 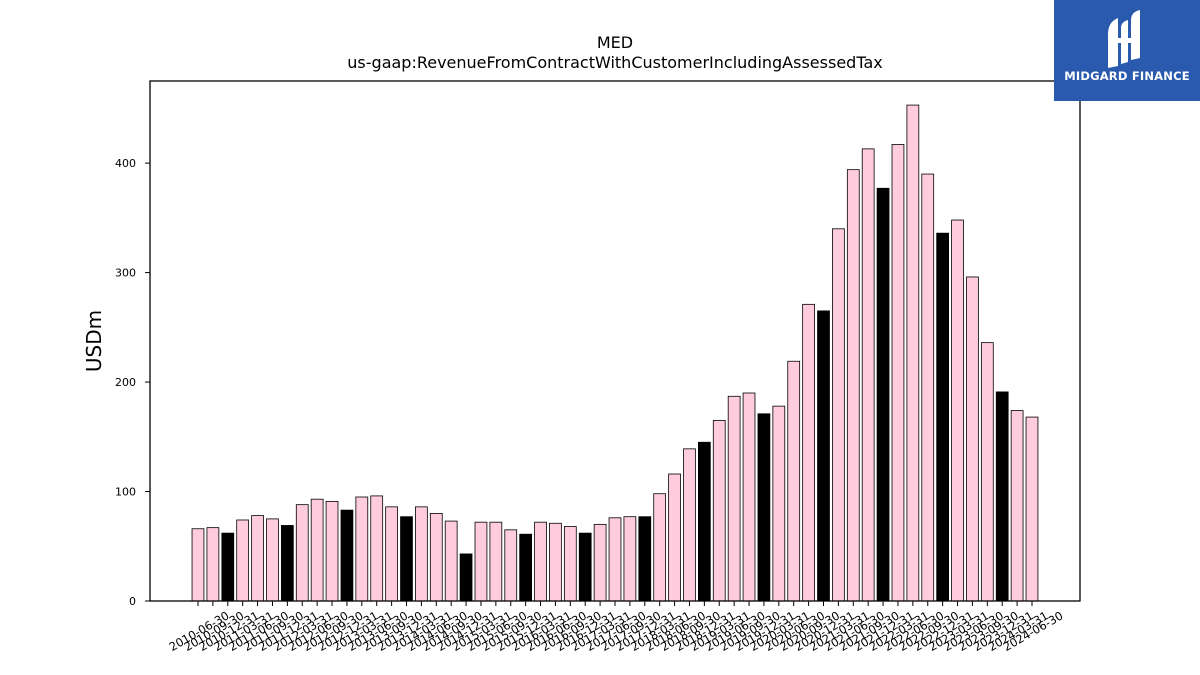 I want to click on y-tick-label: 0, so click(x=132, y=601).